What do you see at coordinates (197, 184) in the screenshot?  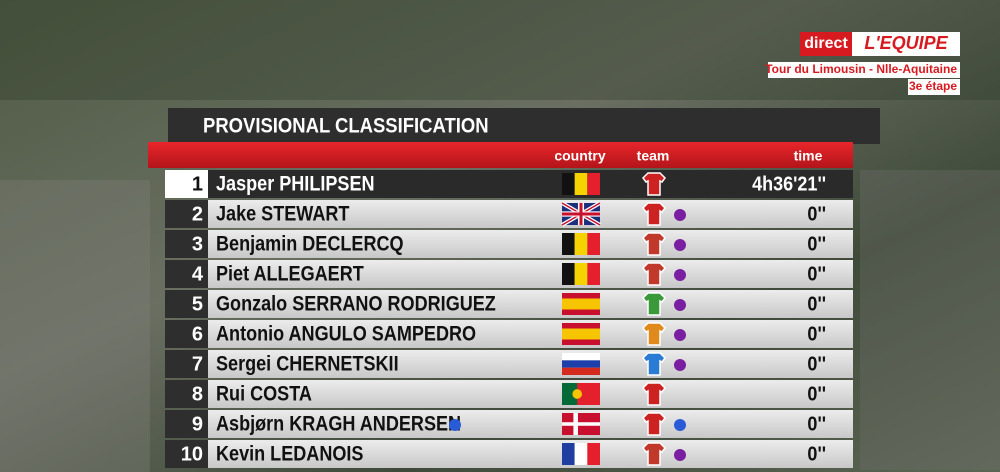 I see `rank: 1` at bounding box center [197, 184].